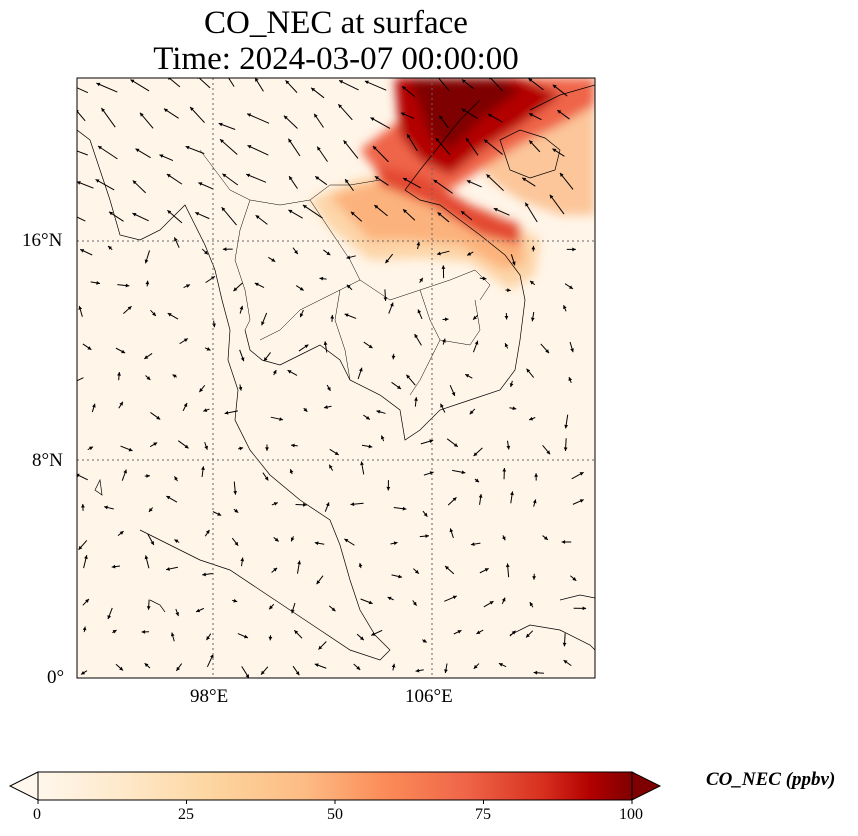 Image resolution: width=858 pixels, height=836 pixels. Describe the element at coordinates (335, 814) in the screenshot. I see `colorbar-tick-50: 50` at that location.